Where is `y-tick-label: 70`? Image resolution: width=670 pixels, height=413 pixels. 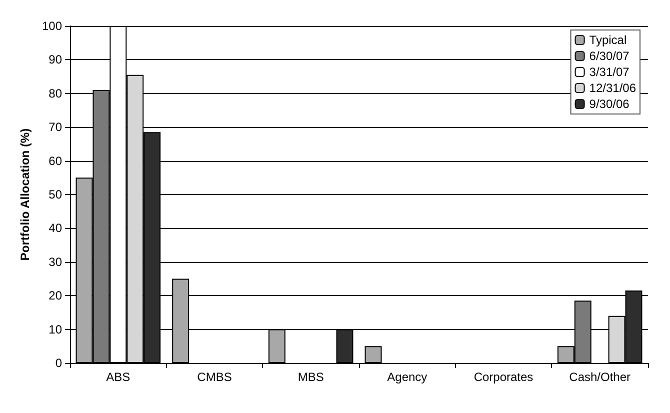
y-tick-label: 70 is located at coordinates (55, 127).